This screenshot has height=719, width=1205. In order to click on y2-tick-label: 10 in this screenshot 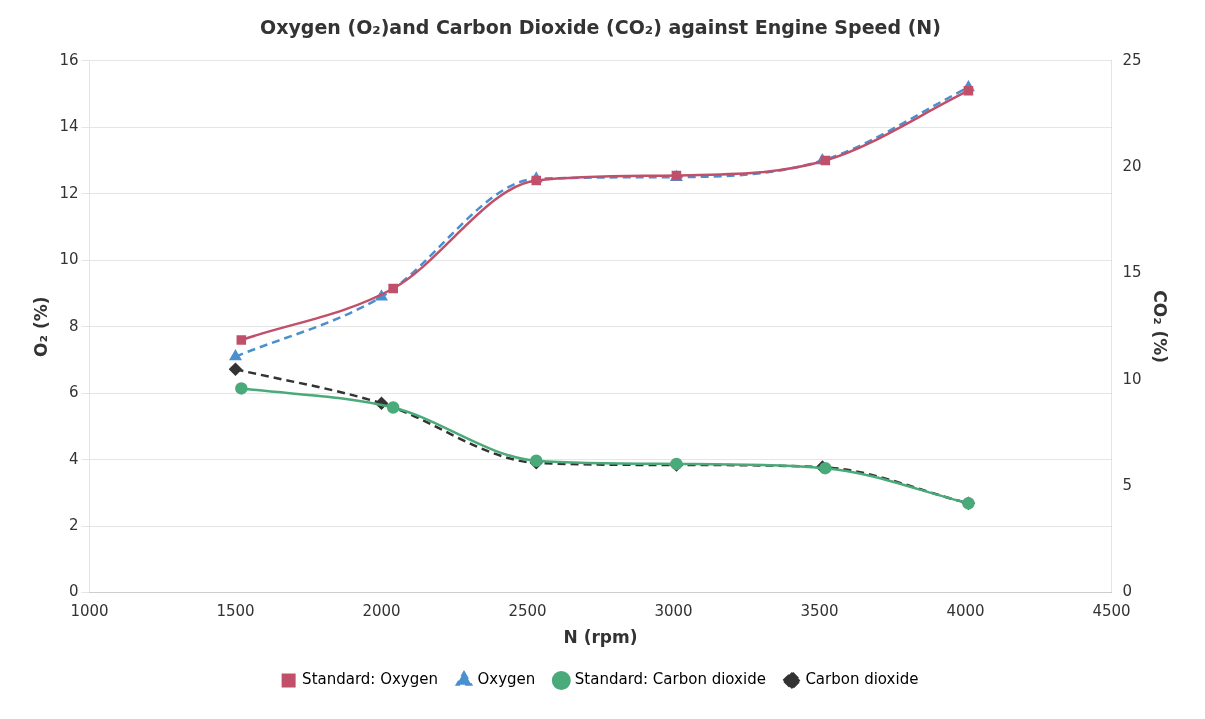, I will do `click(1132, 378)`.